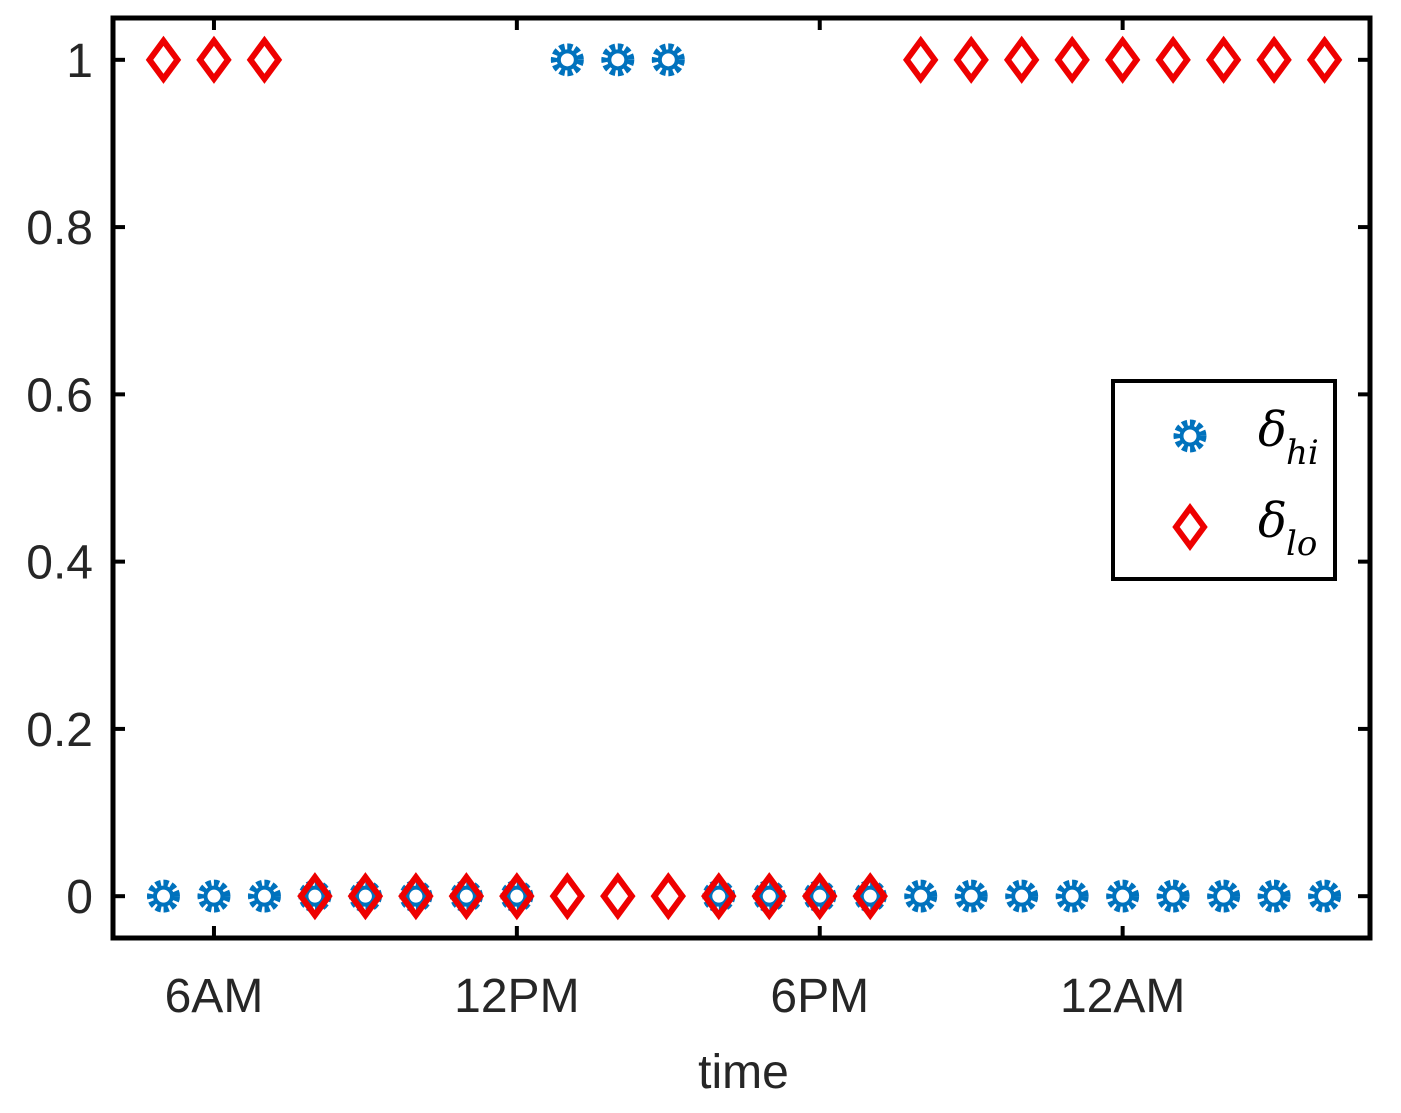 This screenshot has width=1401, height=1113. What do you see at coordinates (59, 479) in the screenshot?
I see `y-tick-labels: 0 0.2 0.4 0.6 0.8 1` at bounding box center [59, 479].